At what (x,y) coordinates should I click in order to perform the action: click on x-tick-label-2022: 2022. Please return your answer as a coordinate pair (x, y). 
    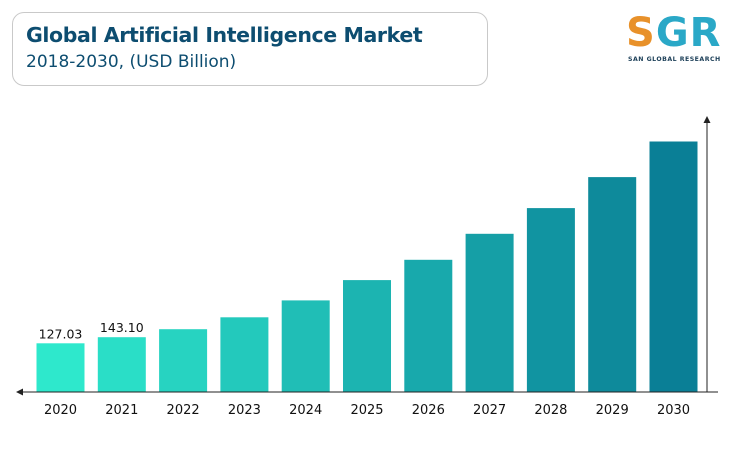
    Looking at the image, I should click on (183, 410).